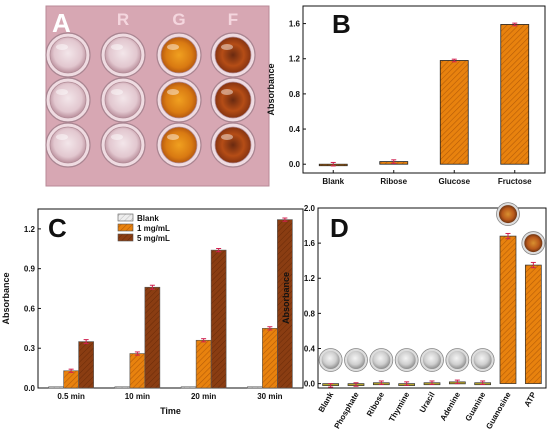  Describe the element at coordinates (531, 399) in the screenshot. I see `x-tick-label: ATP` at that location.